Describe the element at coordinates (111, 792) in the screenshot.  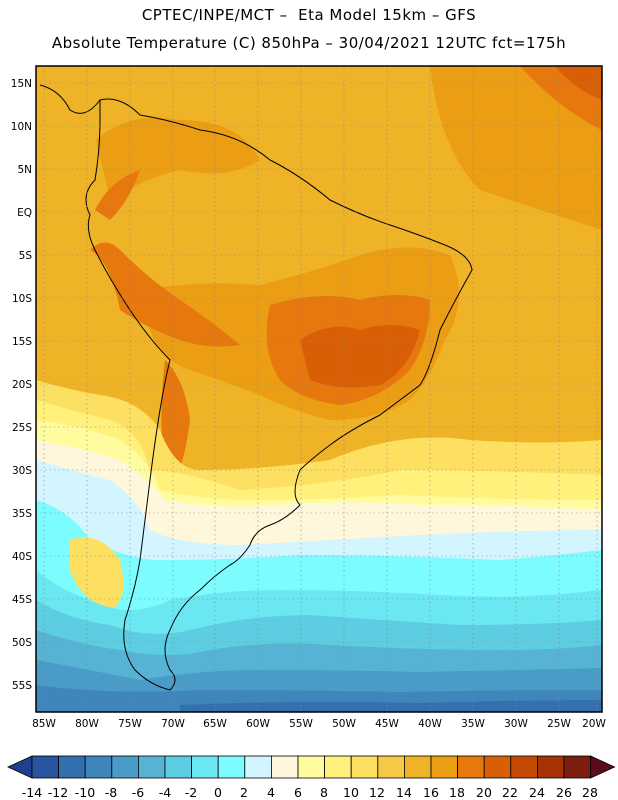
I see `colorbar-tick: -8` at that location.